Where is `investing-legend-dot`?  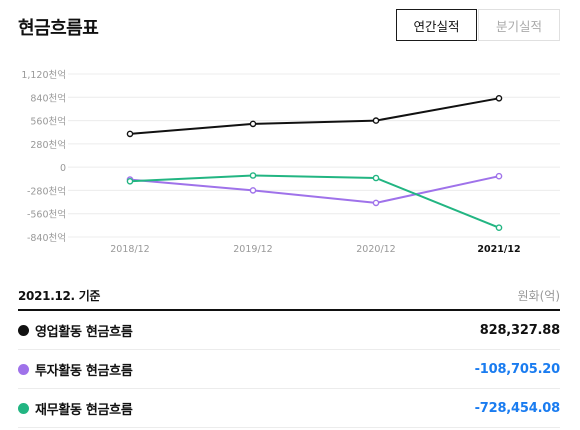 investing-legend-dot is located at coordinates (23, 369).